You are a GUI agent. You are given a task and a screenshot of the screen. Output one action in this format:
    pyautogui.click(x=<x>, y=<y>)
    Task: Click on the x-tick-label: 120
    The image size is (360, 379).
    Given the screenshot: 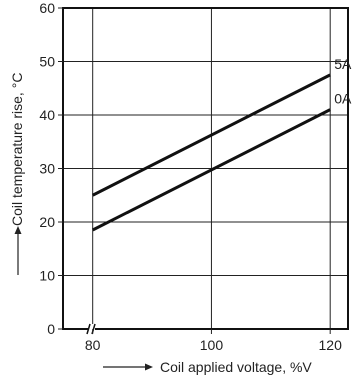 What is the action you would take?
    pyautogui.click(x=331, y=345)
    